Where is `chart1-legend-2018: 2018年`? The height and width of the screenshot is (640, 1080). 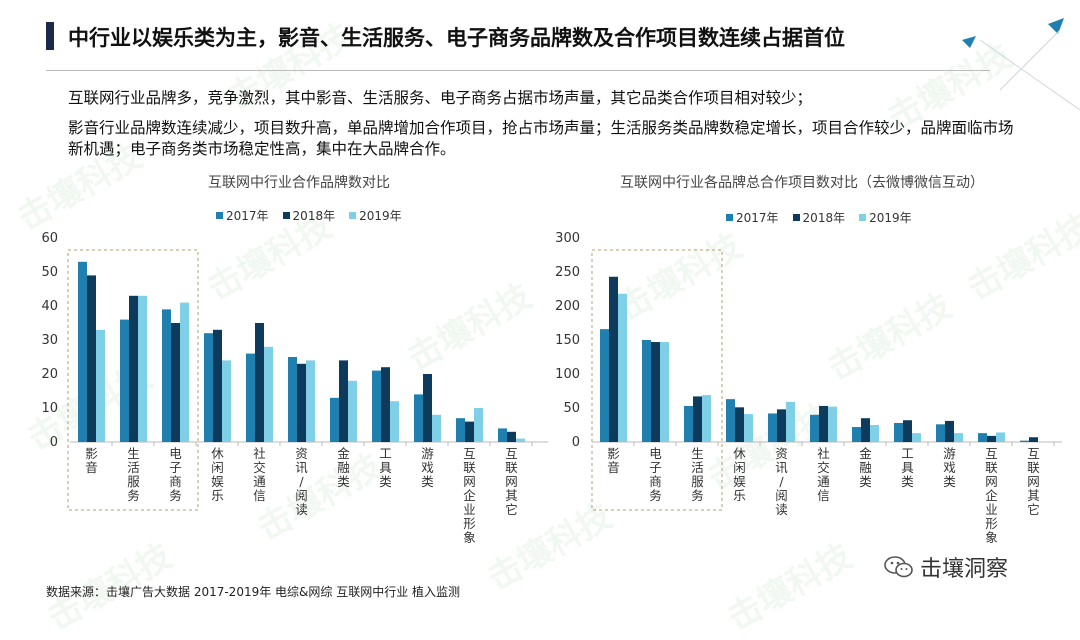
chart1-legend-2018: 2018年 is located at coordinates (308, 215).